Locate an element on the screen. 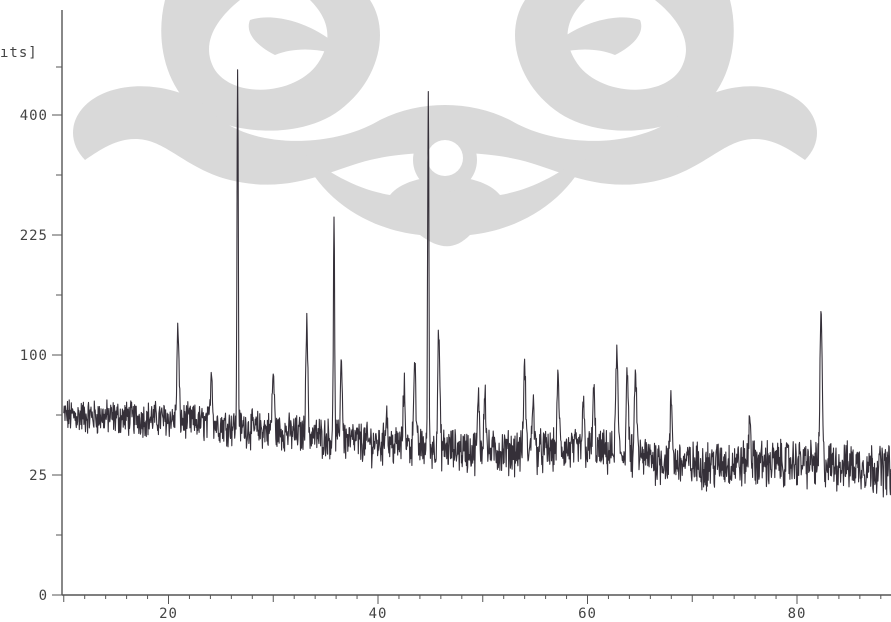 Image resolution: width=891 pixels, height=622 pixels. y-tick-label: 25 is located at coordinates (38, 476).